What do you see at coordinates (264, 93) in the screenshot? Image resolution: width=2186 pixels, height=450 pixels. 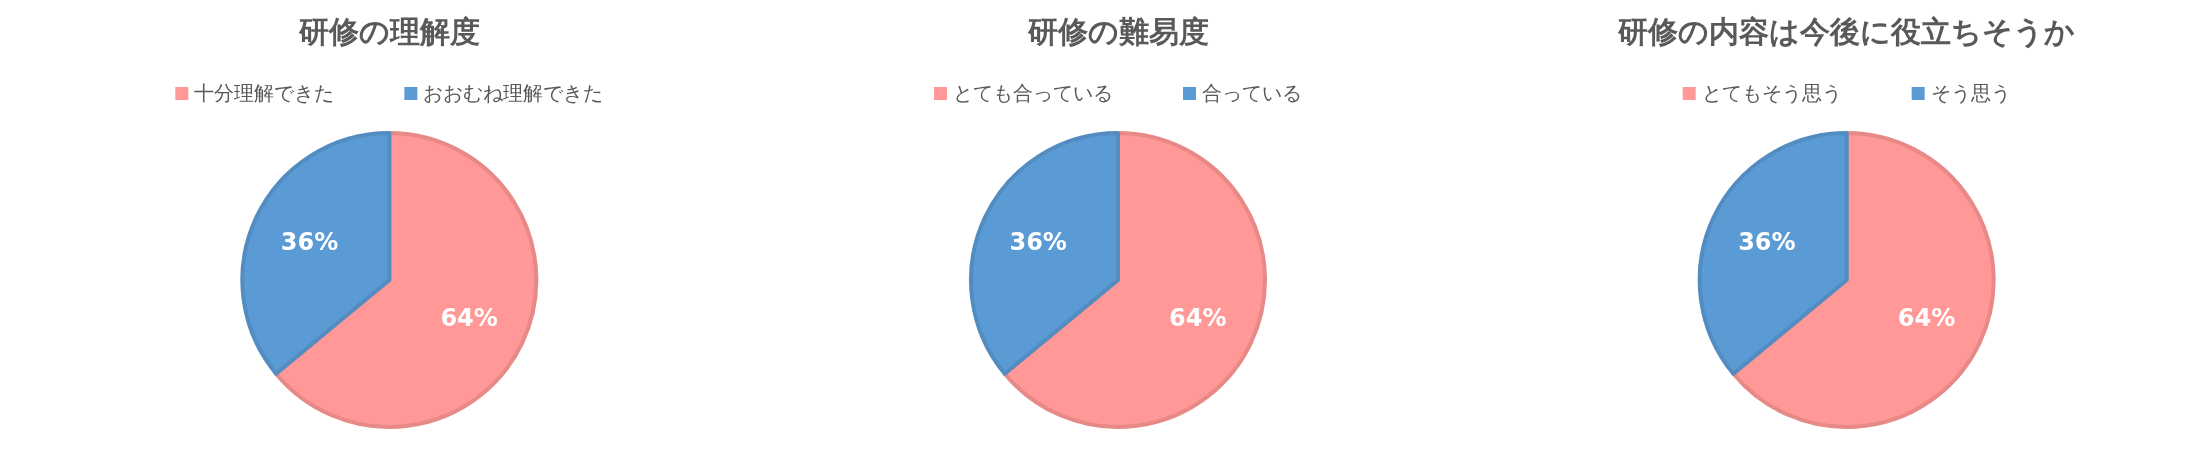 I see `legend-label: 十分理解できた` at bounding box center [264, 93].